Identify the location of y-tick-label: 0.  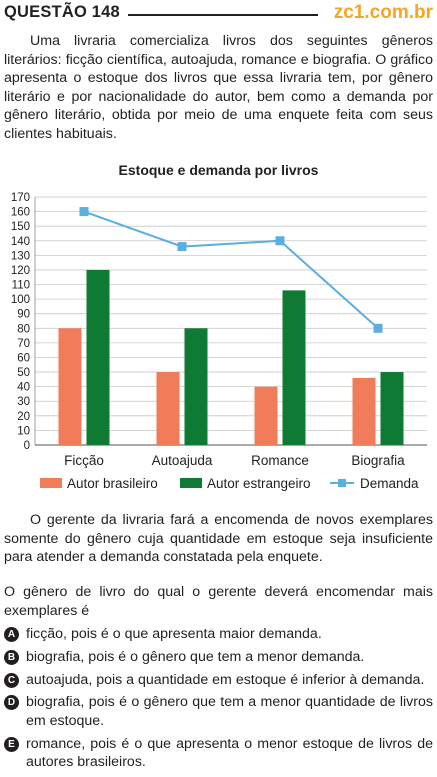
(27, 446).